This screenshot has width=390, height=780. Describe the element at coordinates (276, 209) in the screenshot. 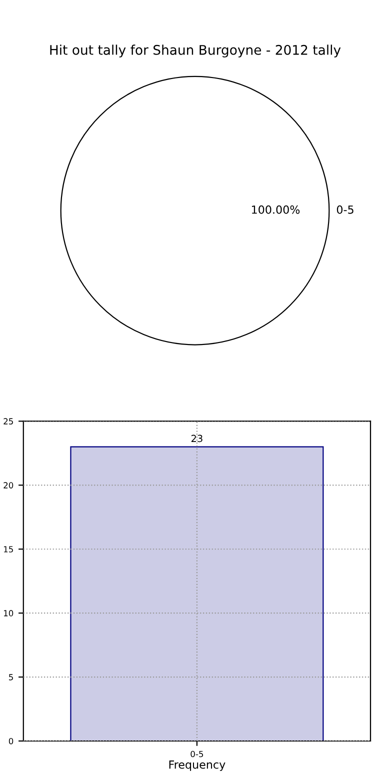

I see `data-label: 100.00%` at that location.